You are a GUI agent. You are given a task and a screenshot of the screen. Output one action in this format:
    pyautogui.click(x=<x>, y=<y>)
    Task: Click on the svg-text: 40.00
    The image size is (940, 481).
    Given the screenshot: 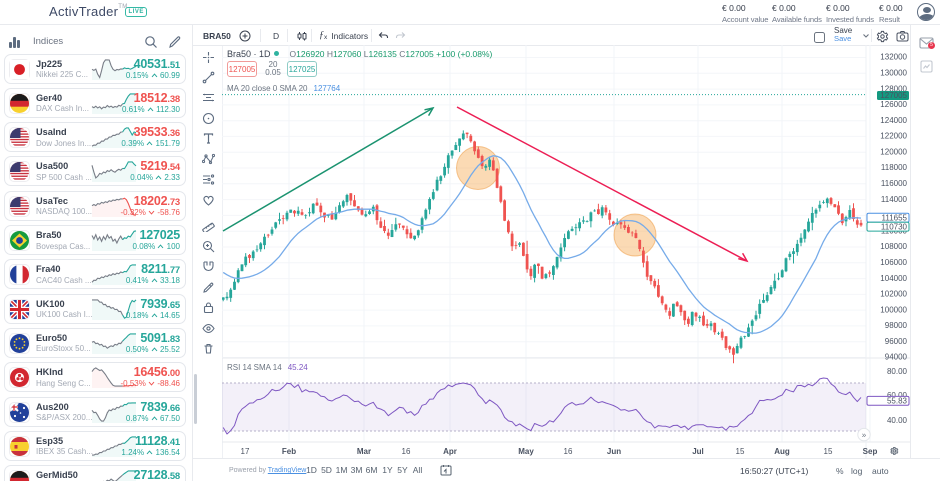 What is the action you would take?
    pyautogui.click(x=897, y=420)
    